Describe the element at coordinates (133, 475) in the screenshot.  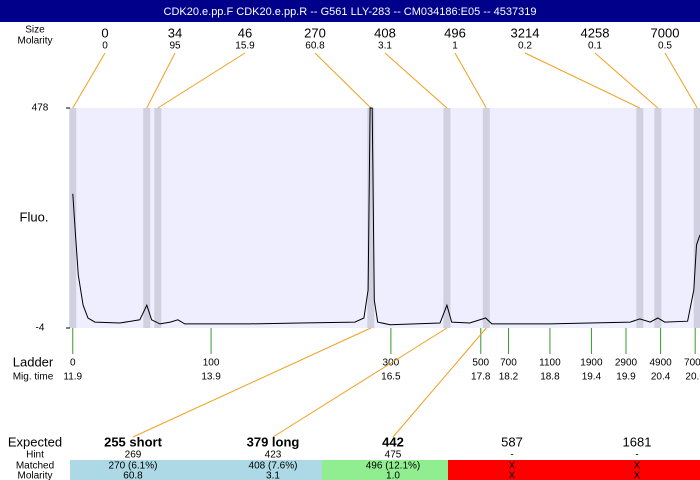
I see `molarity: 60.8` at that location.